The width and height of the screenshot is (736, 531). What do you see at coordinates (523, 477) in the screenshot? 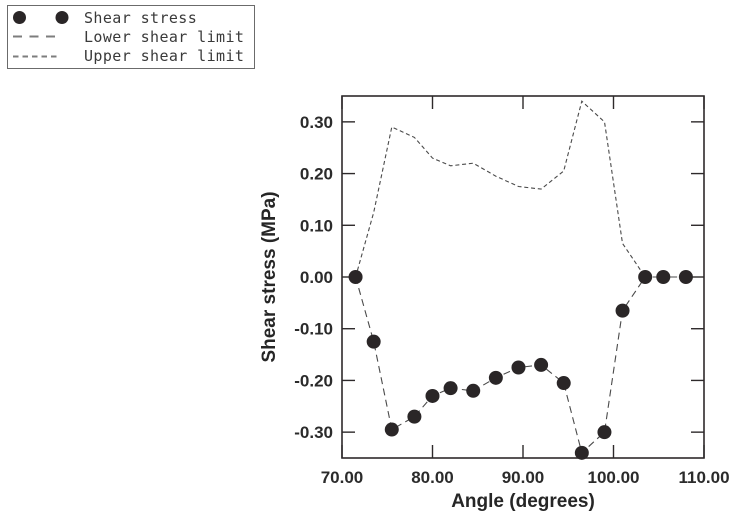
I see `x-tick-label: 90.00` at bounding box center [523, 477].